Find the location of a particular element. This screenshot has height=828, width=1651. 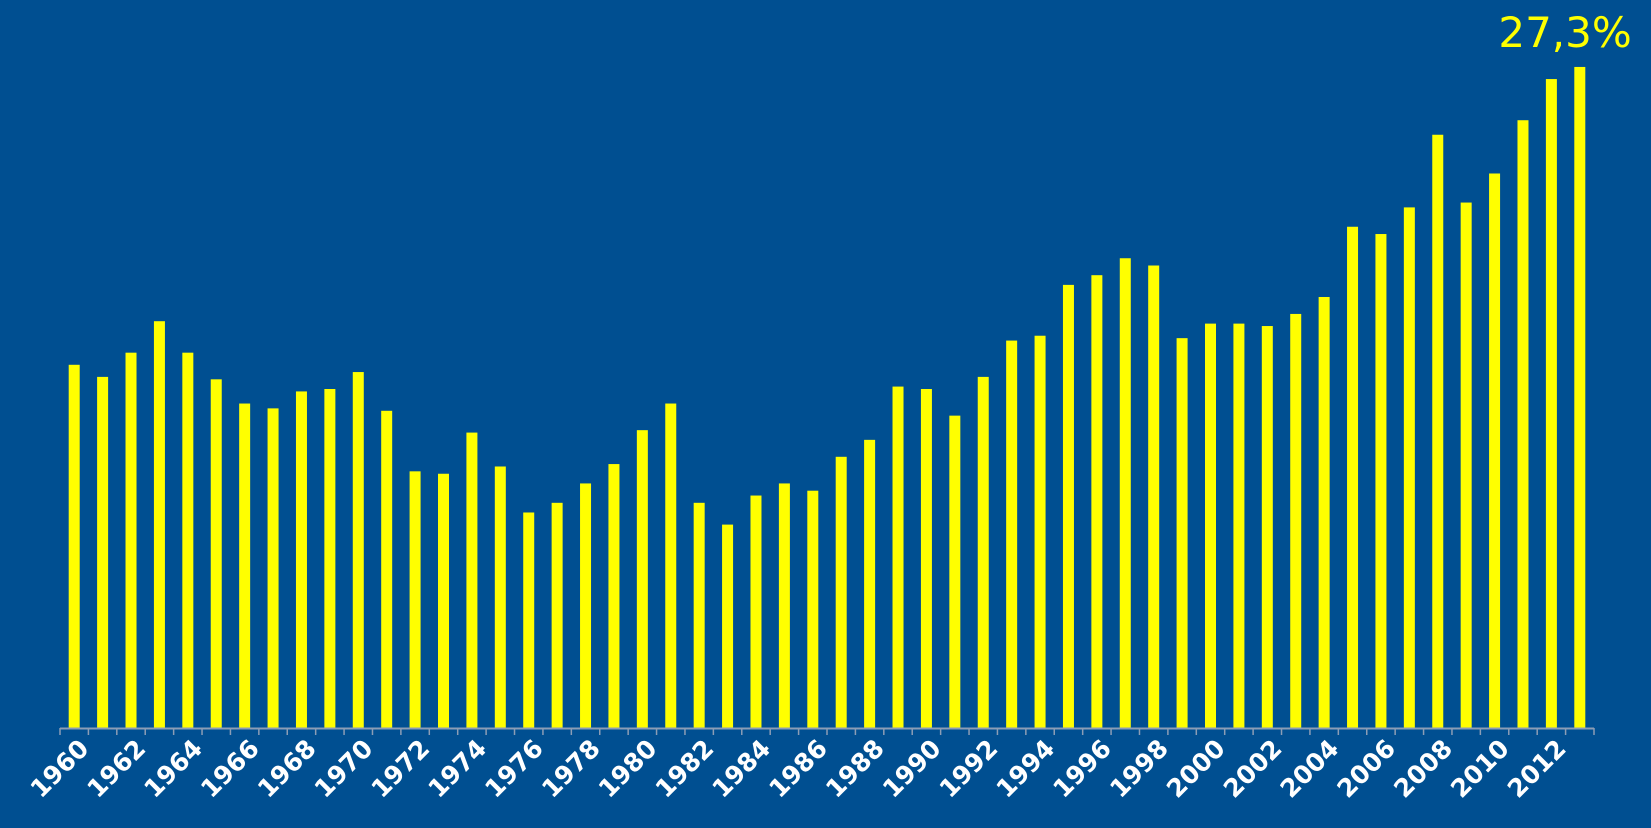

bar-1962 is located at coordinates (131, 540).